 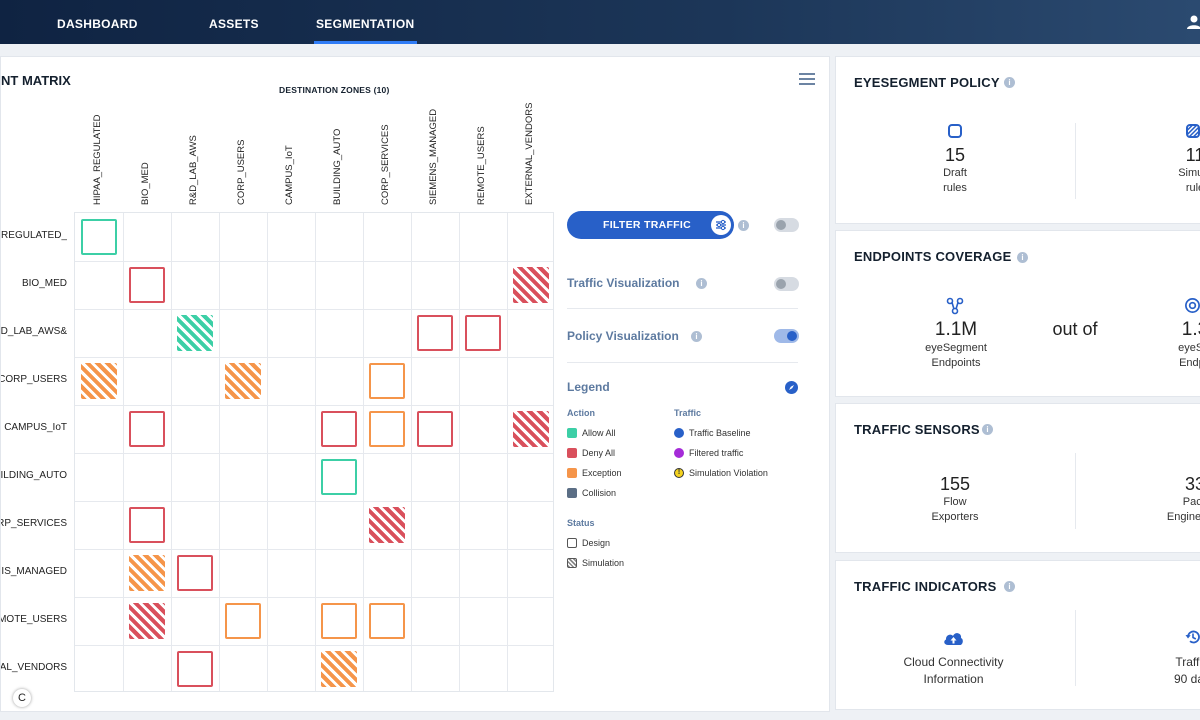 I want to click on filter-traffic-button: FILTER TRAFFIC, so click(x=650, y=225).